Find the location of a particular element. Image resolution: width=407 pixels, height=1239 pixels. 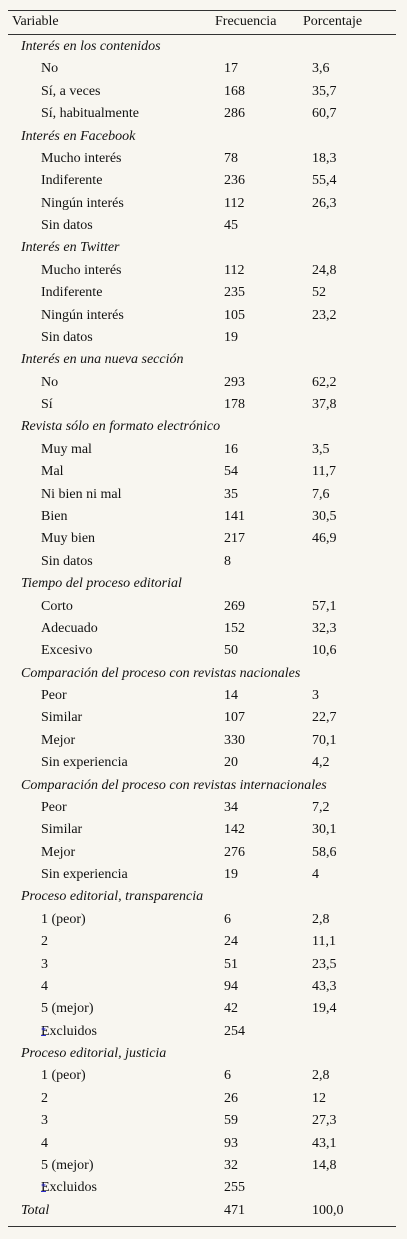

frequency: 276 is located at coordinates (234, 852).